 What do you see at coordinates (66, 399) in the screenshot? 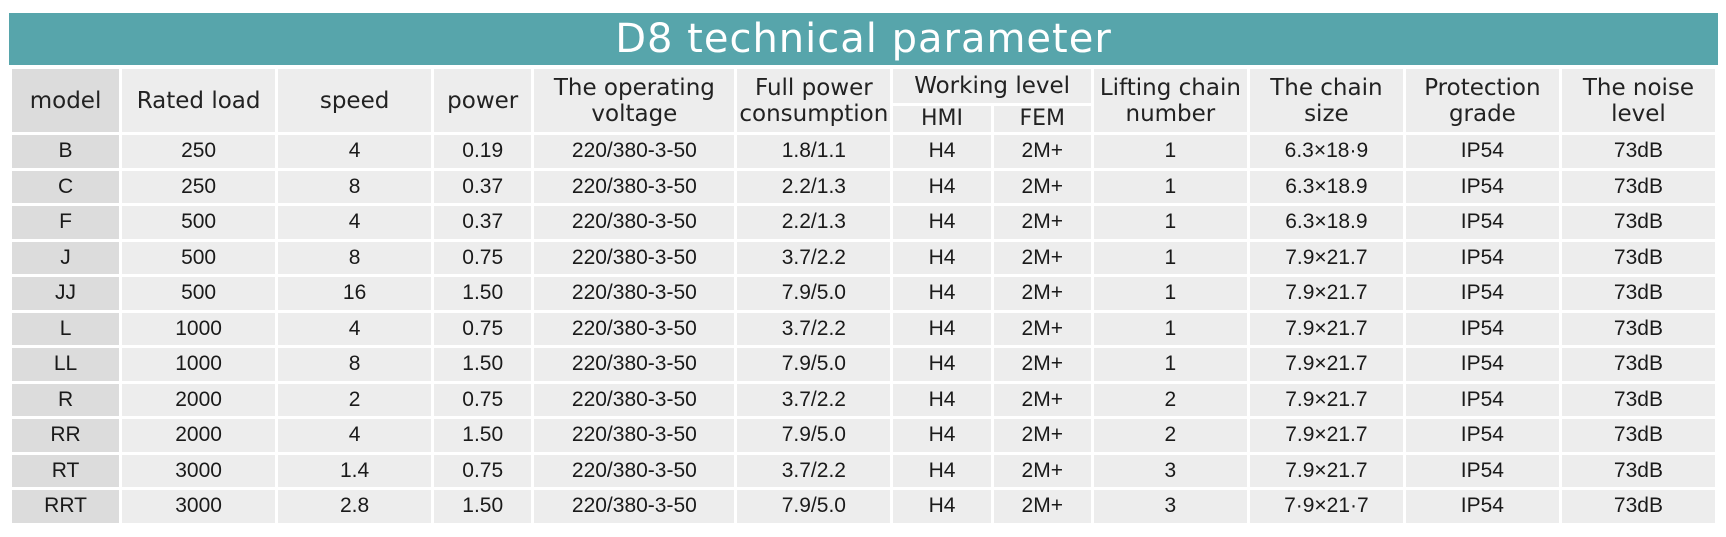
I see `cell-model: R` at bounding box center [66, 399].